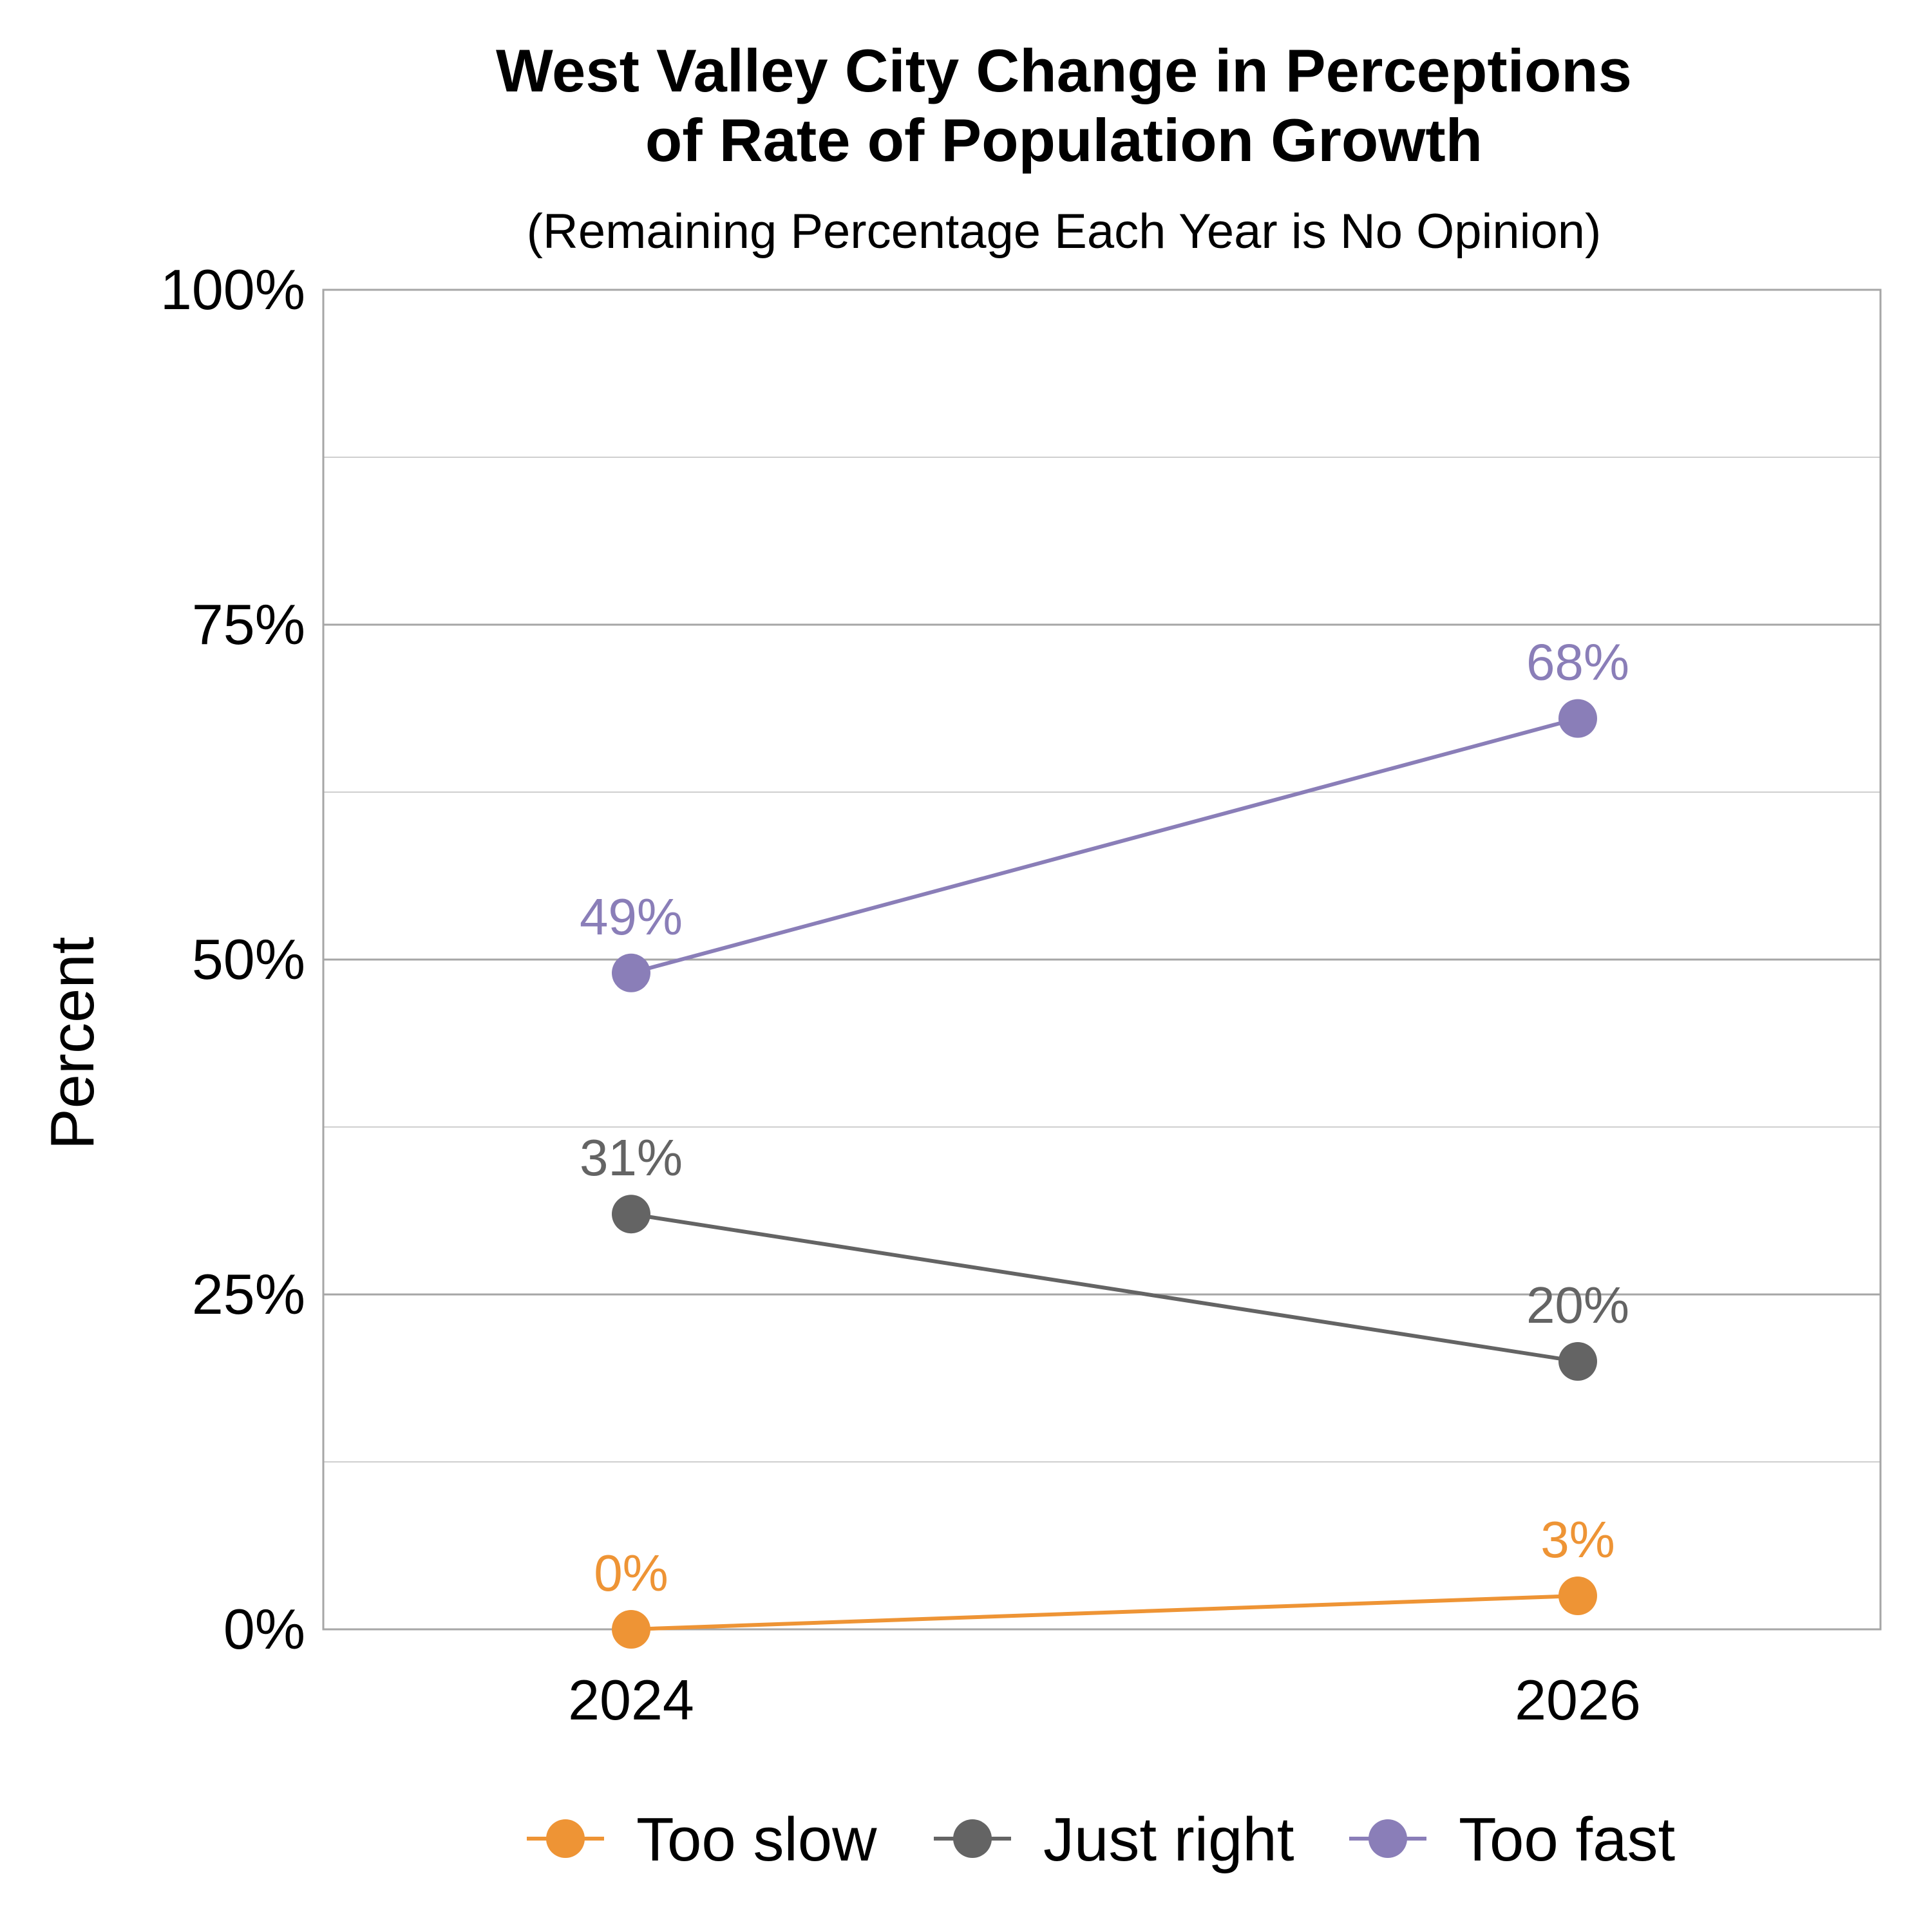  What do you see at coordinates (248, 624) in the screenshot?
I see `y-tick-label: 75%` at bounding box center [248, 624].